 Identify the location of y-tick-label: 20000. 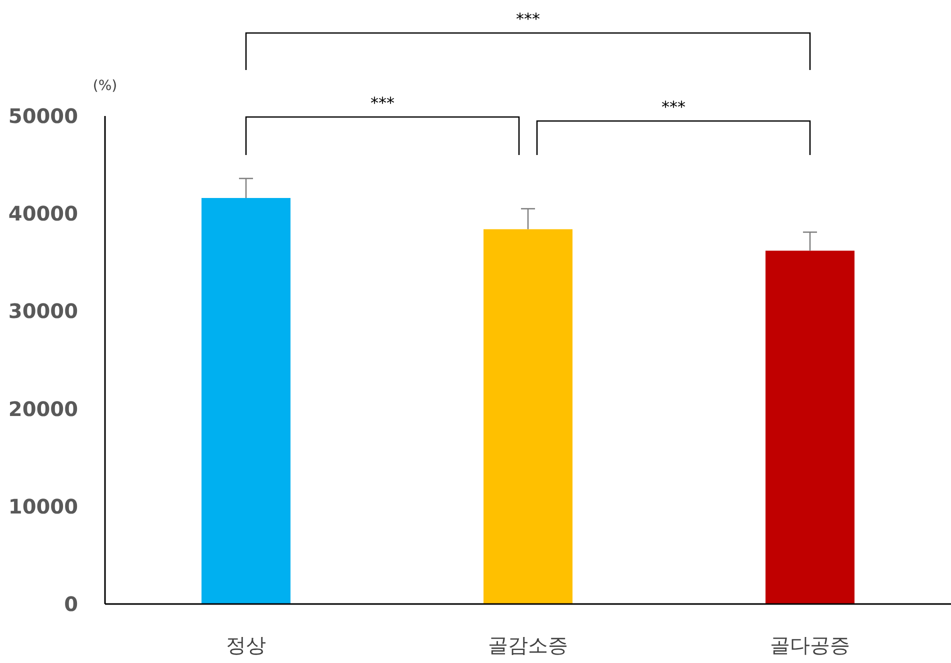
(43, 408).